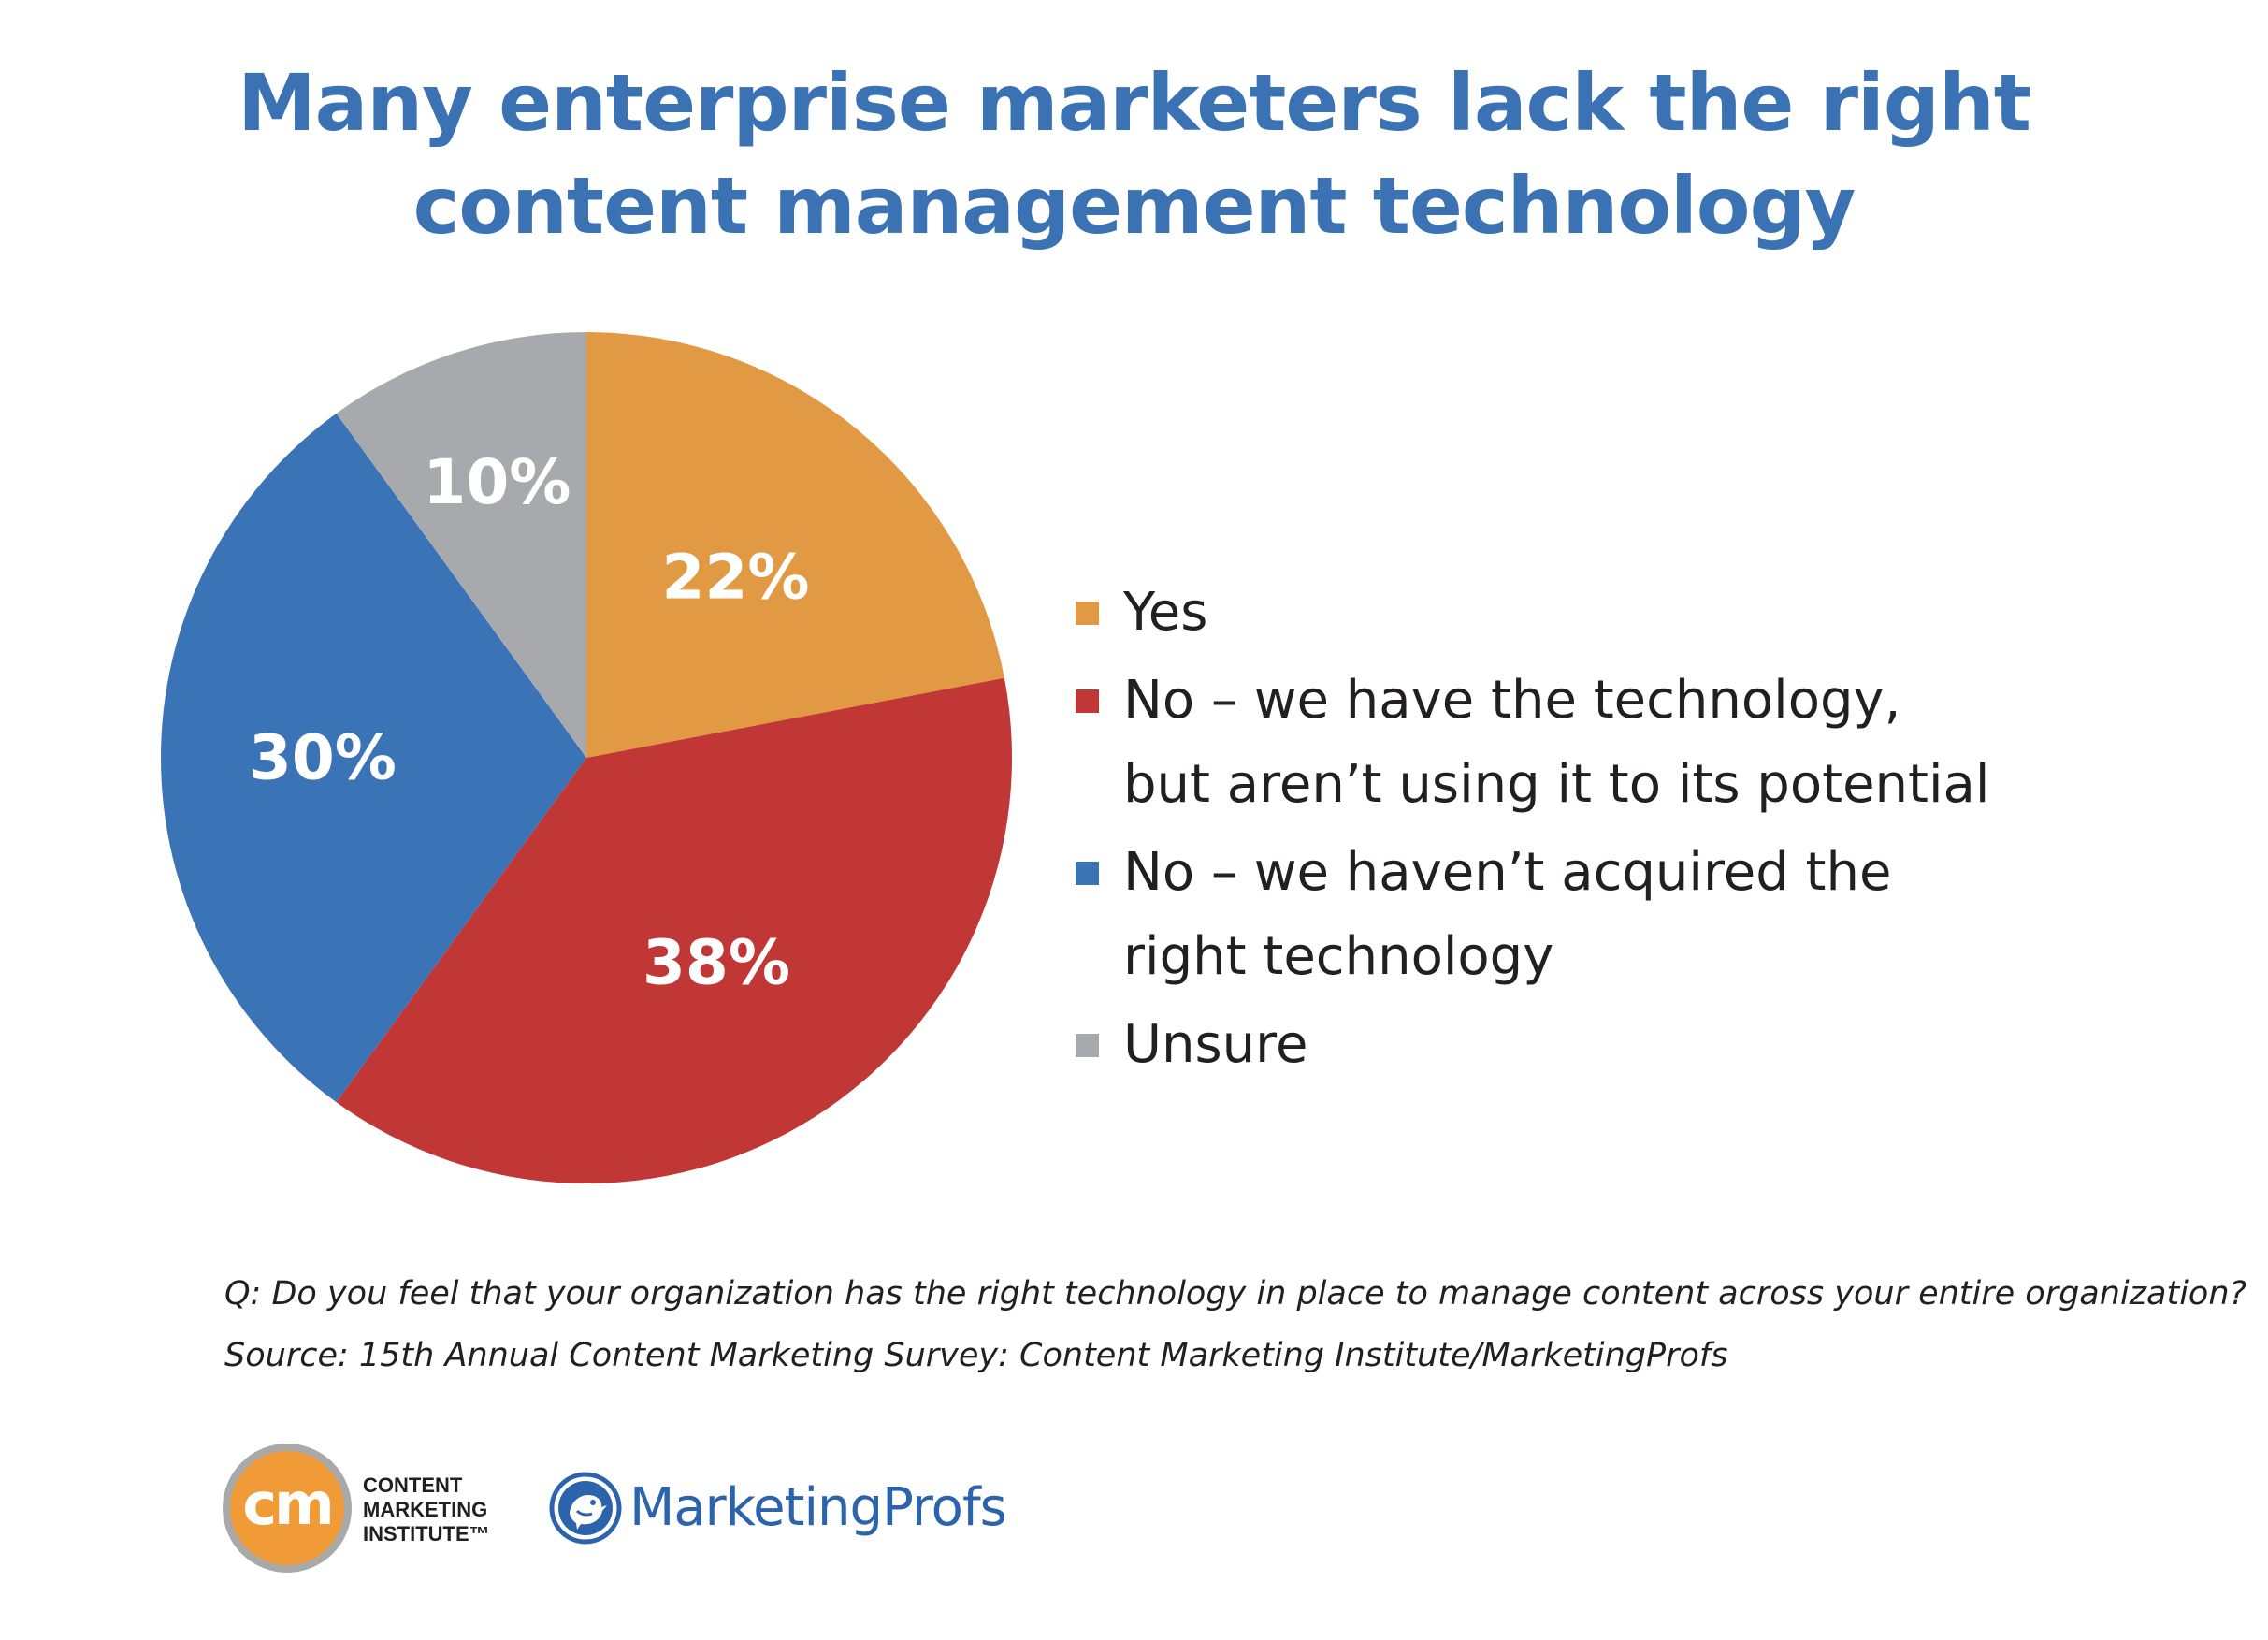 The width and height of the screenshot is (2268, 1640). Describe the element at coordinates (736, 578) in the screenshot. I see `pie-label-yes: 22%` at that location.